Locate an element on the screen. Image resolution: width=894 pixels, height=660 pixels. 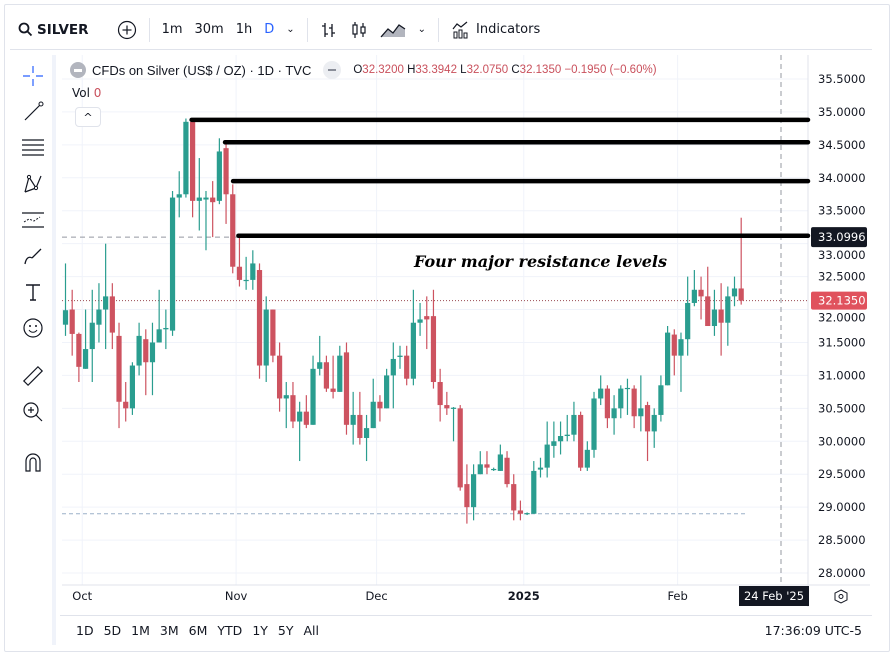
annotation-text: Four major resistance levels is located at coordinates (540, 261).